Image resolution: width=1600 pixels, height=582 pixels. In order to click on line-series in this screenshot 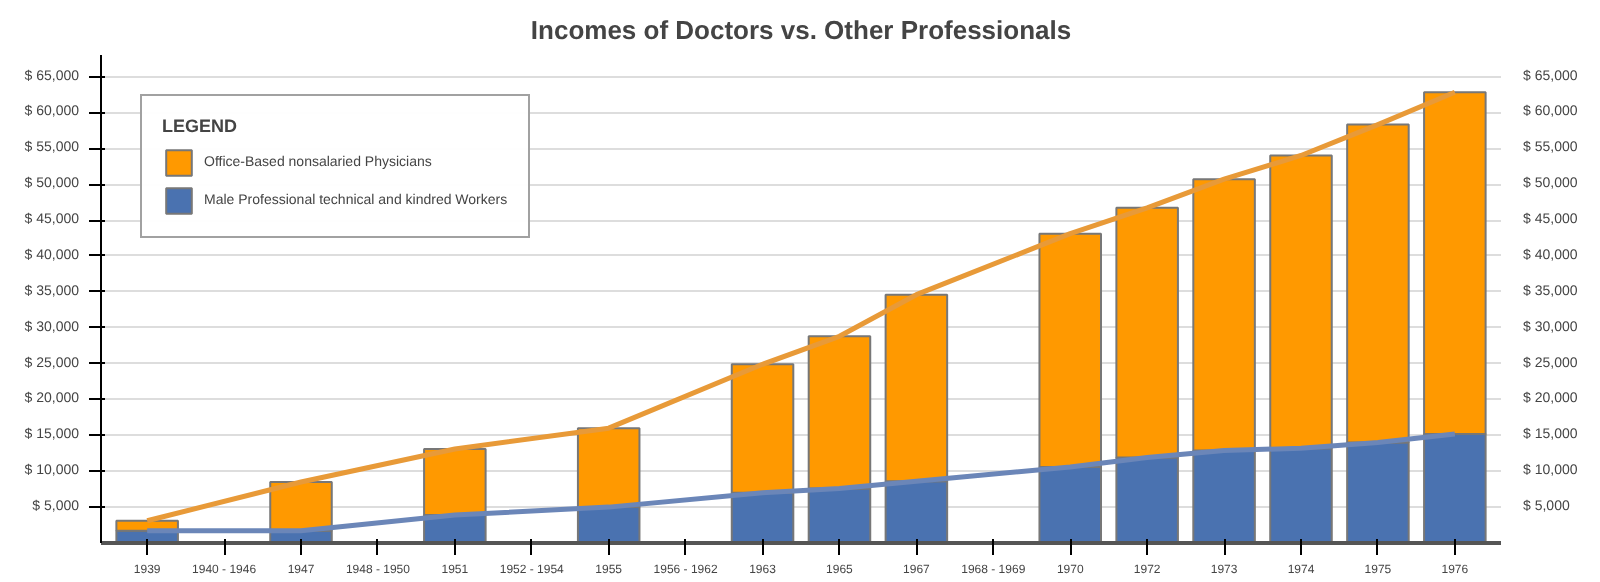, I will do `click(801, 482)`.